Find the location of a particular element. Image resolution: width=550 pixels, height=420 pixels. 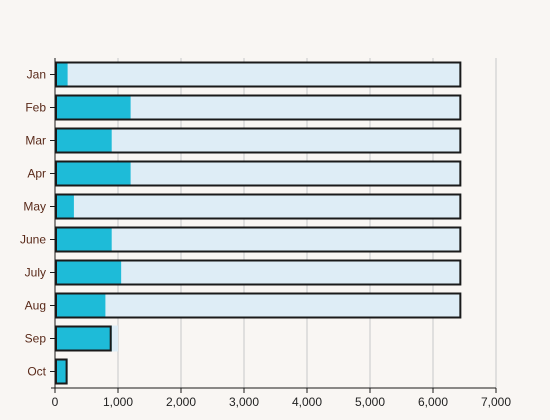

bar-background-jan is located at coordinates (258, 74).